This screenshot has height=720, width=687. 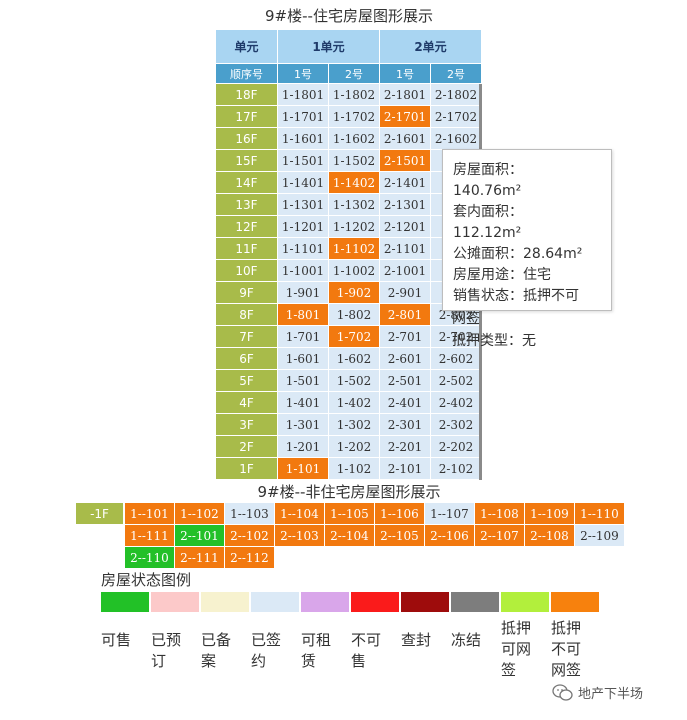 I want to click on room-cell: 1-1102, so click(x=354, y=249).